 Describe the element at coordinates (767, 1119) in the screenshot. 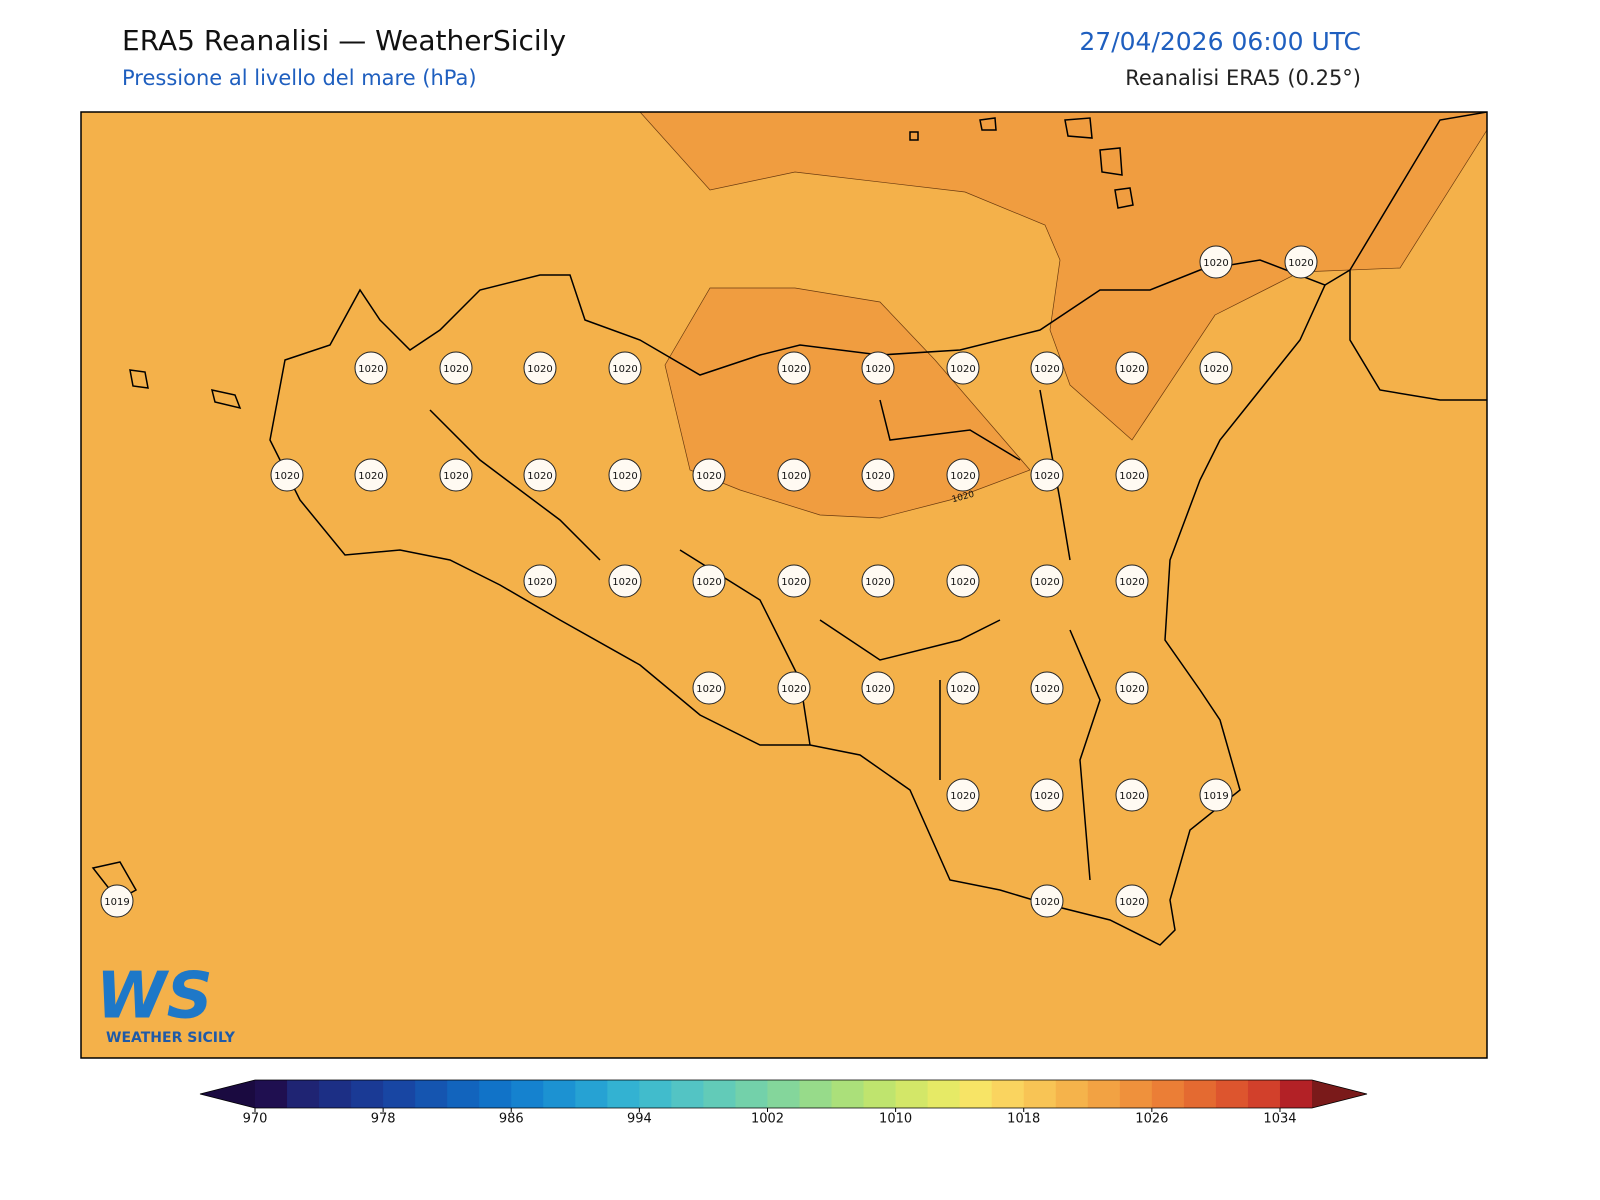

I see `colorbar-tick-label: 1002` at that location.